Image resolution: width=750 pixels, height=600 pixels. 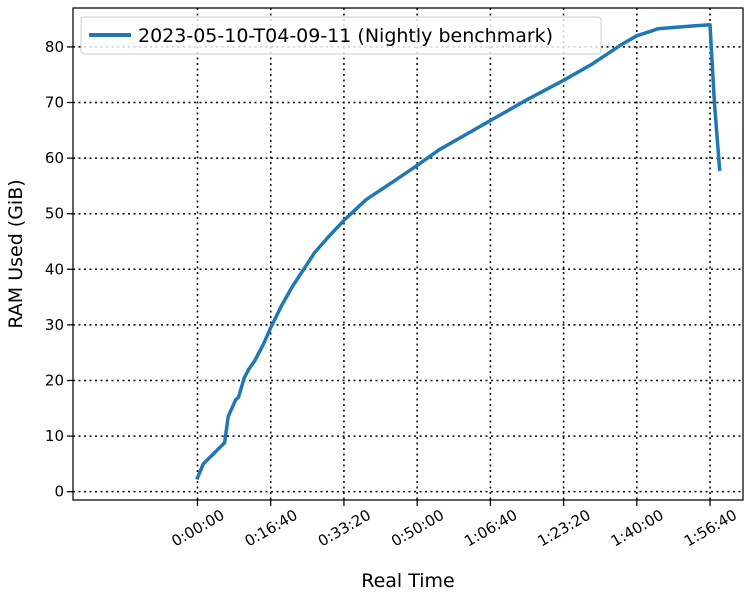 I want to click on y-tick-label: 40, so click(x=54, y=269).